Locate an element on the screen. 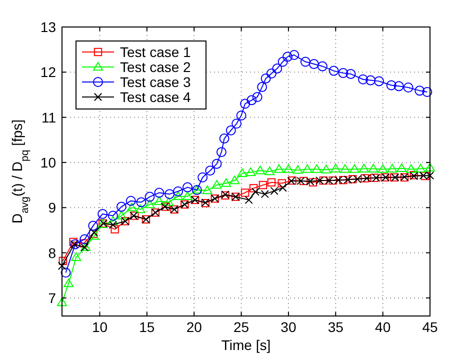  legend-label: Test case 2 is located at coordinates (156, 67).